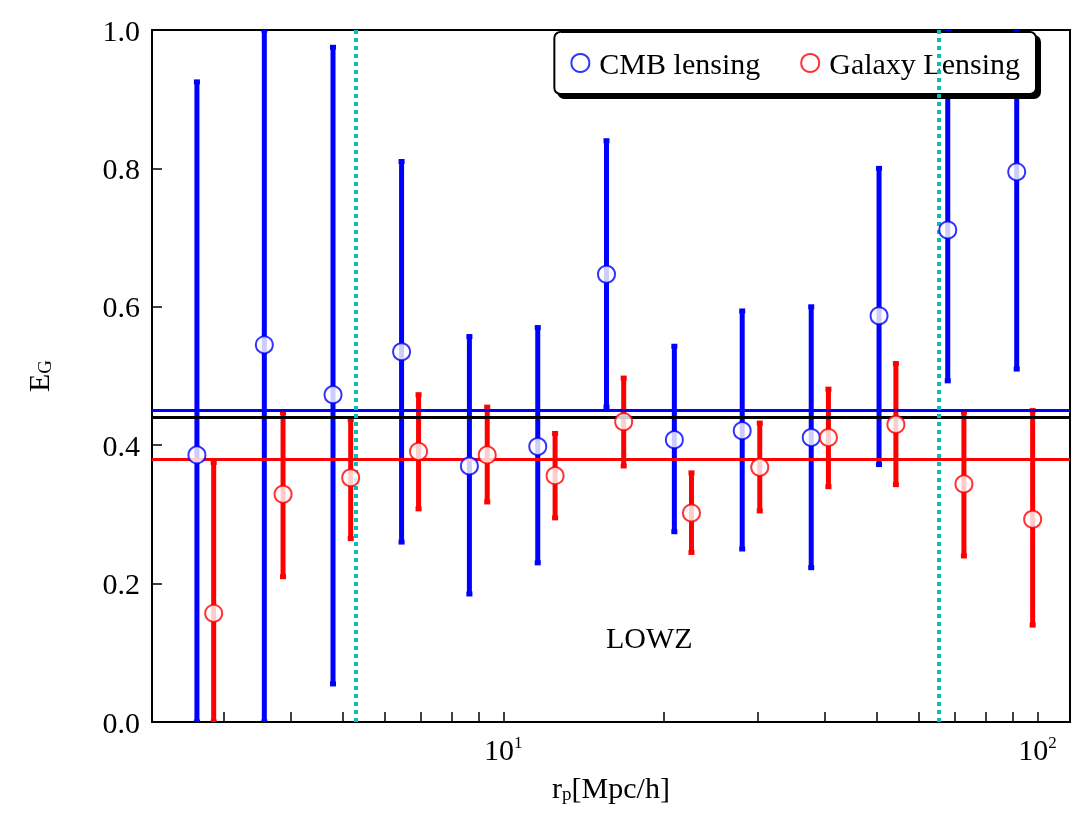 The image size is (1076, 833). What do you see at coordinates (121, 584) in the screenshot?
I see `y-tick-label: 0.2` at bounding box center [121, 584].